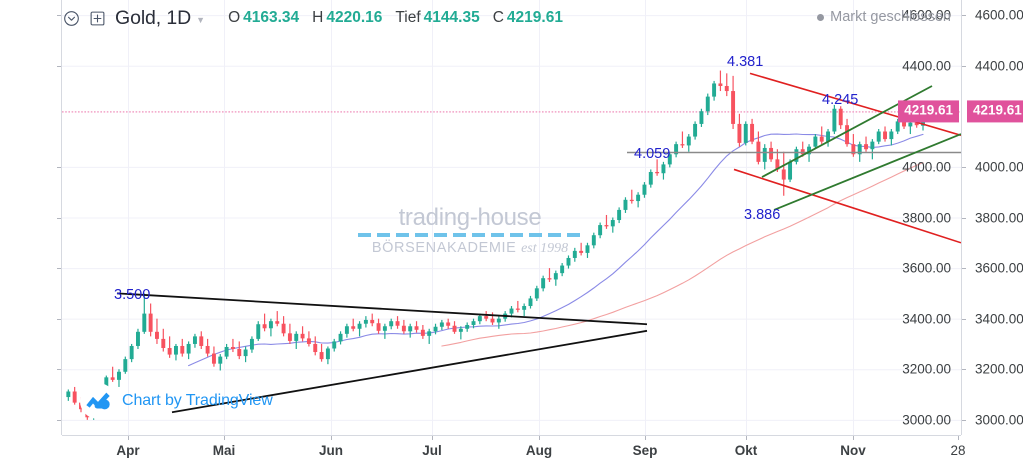 This screenshot has height=462, width=1023. What do you see at coordinates (928, 111) in the screenshot?
I see `current-price-badge-left: 4219.61` at bounding box center [928, 111].